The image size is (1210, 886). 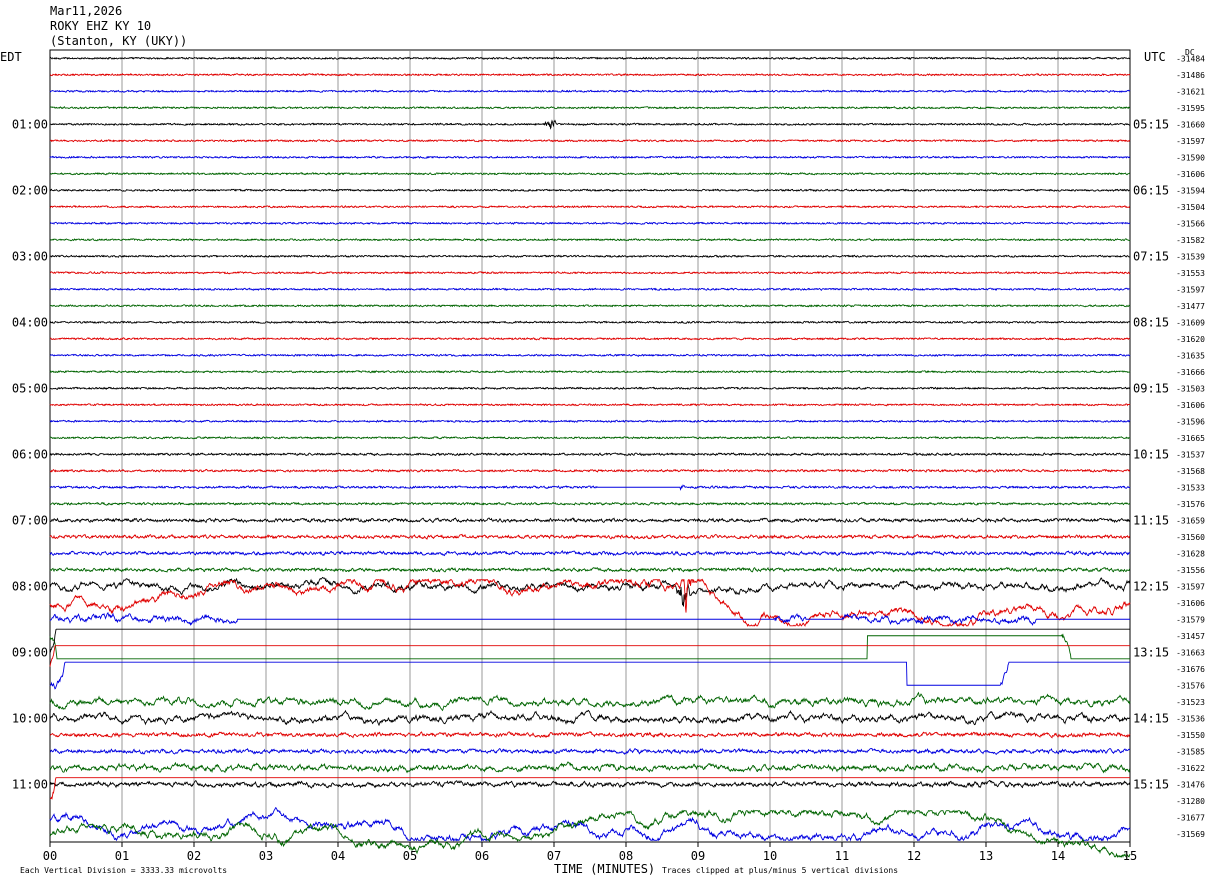 What do you see at coordinates (1190, 339) in the screenshot?
I see `dc-offset-label: -31620` at bounding box center [1190, 339].